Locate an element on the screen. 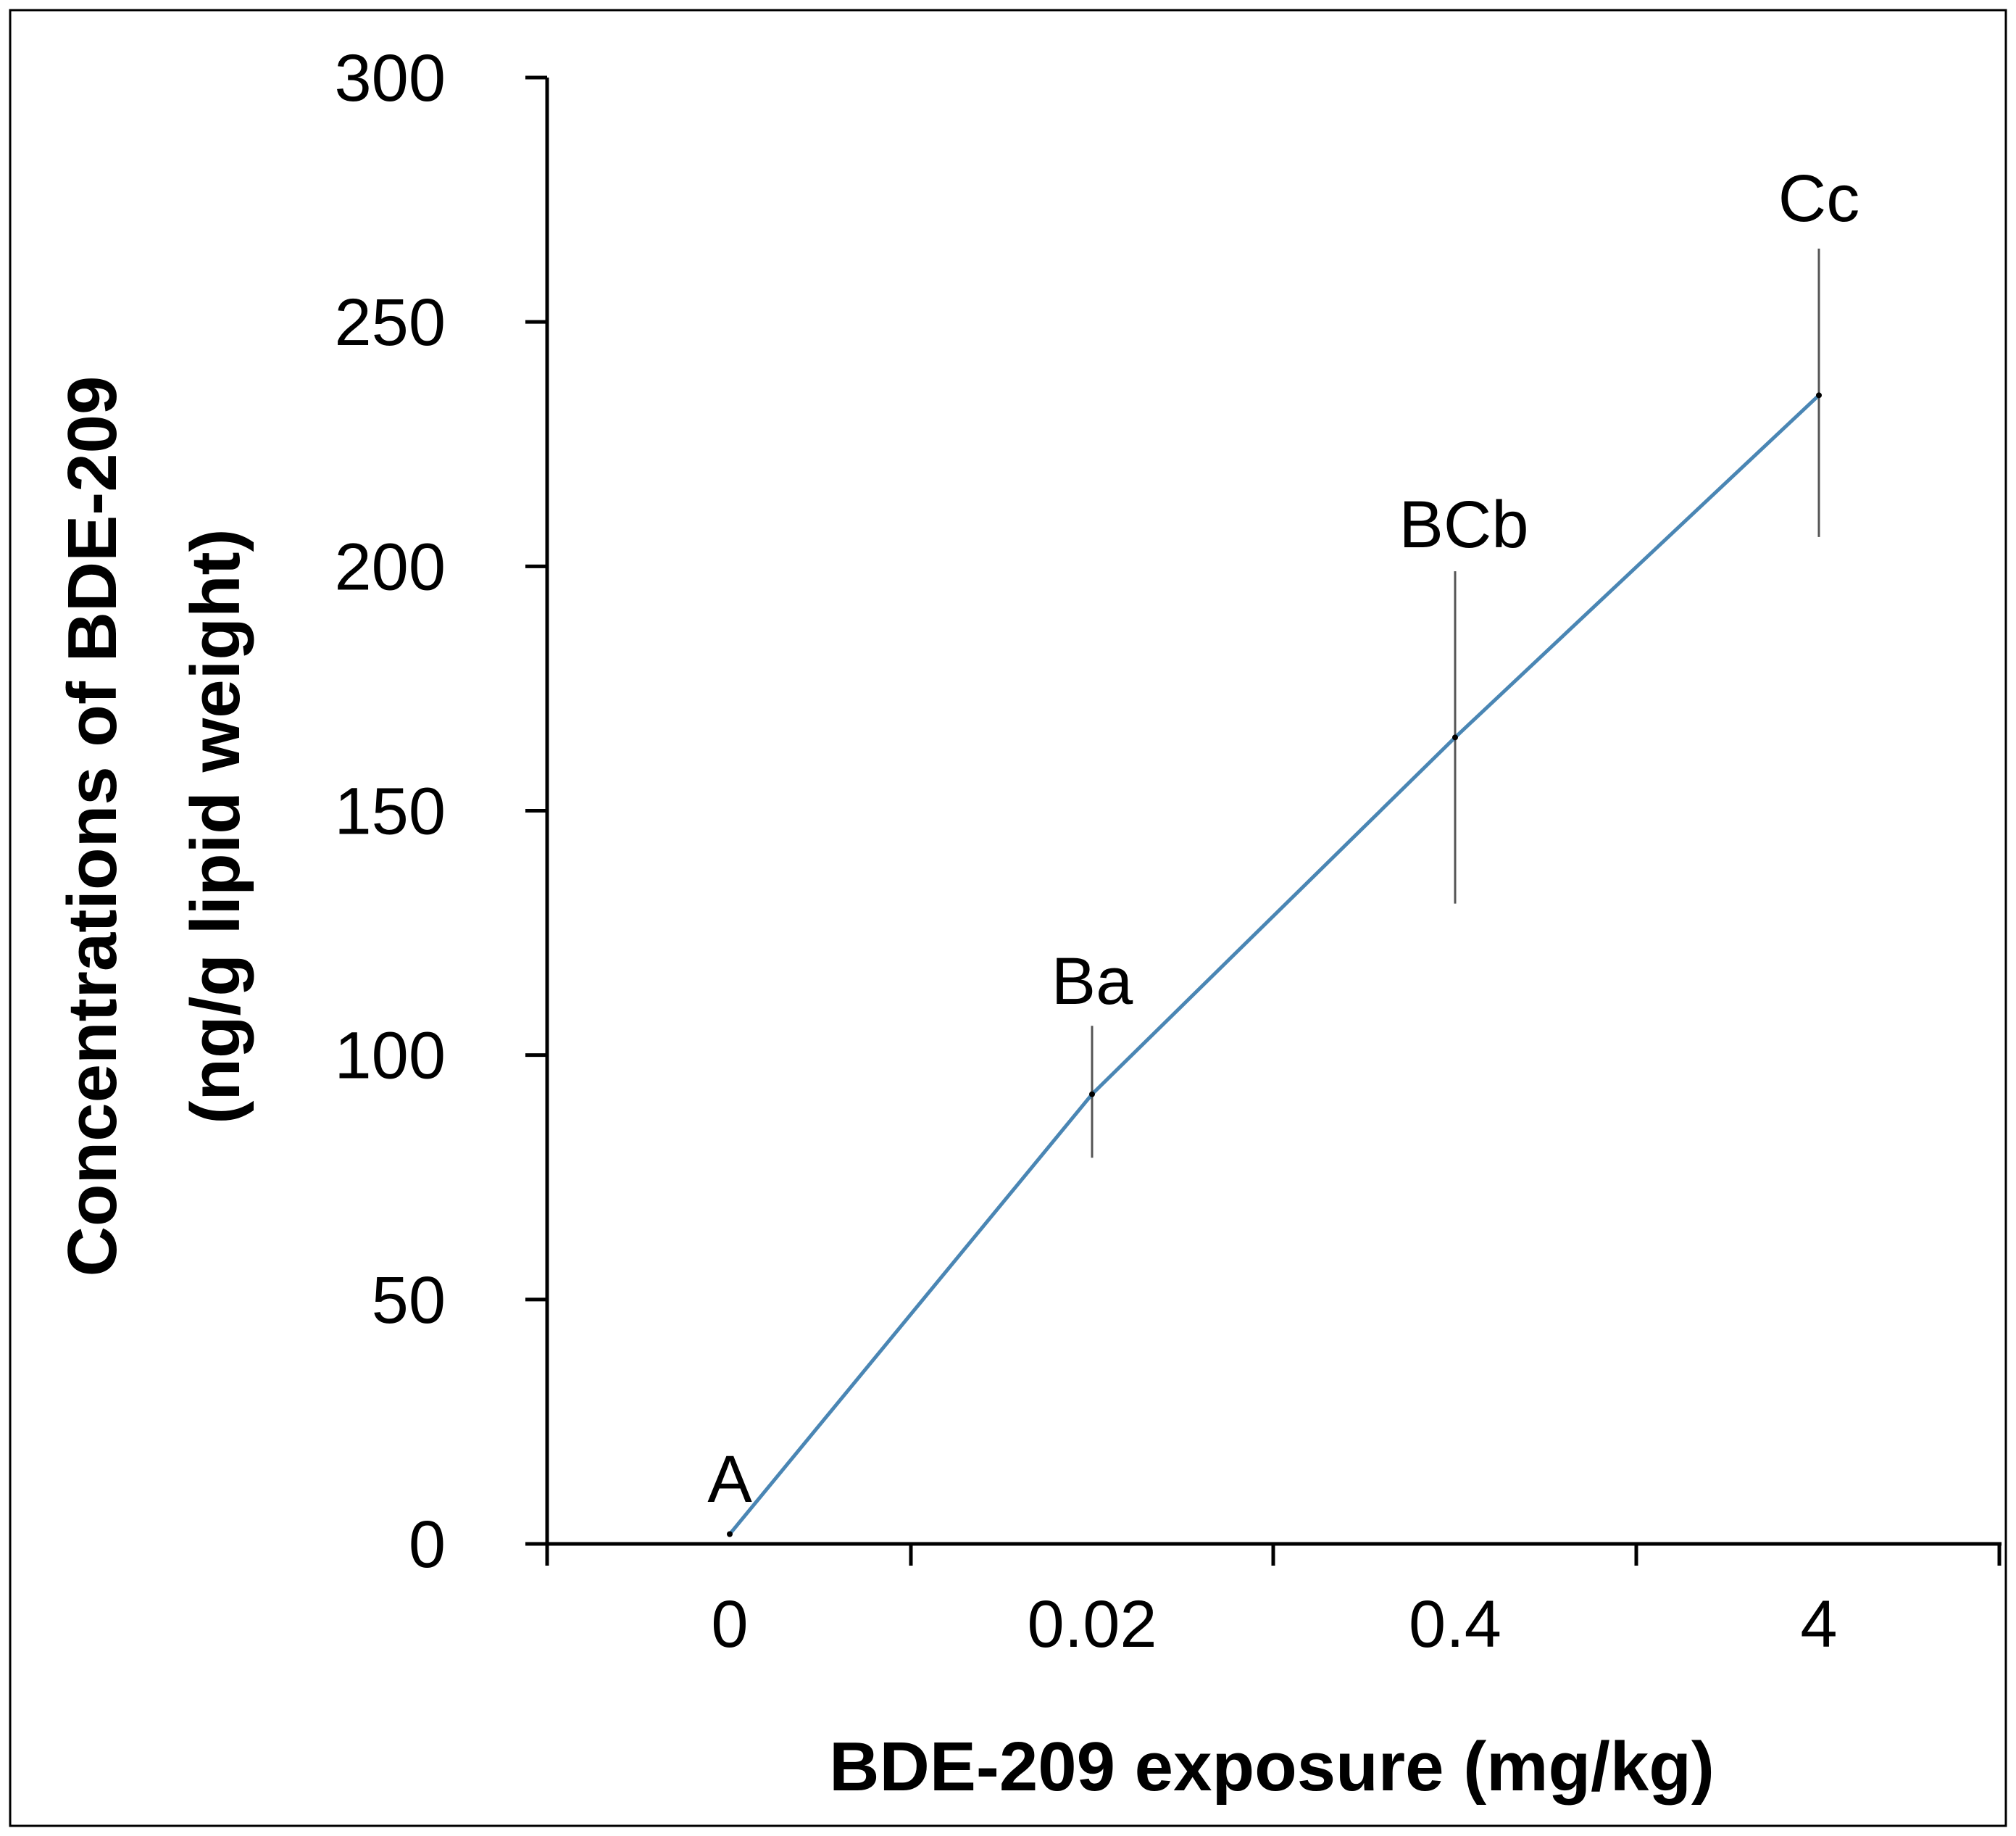 Image resolution: width=2016 pixels, height=1836 pixels. point-label: Ba is located at coordinates (1092, 981).